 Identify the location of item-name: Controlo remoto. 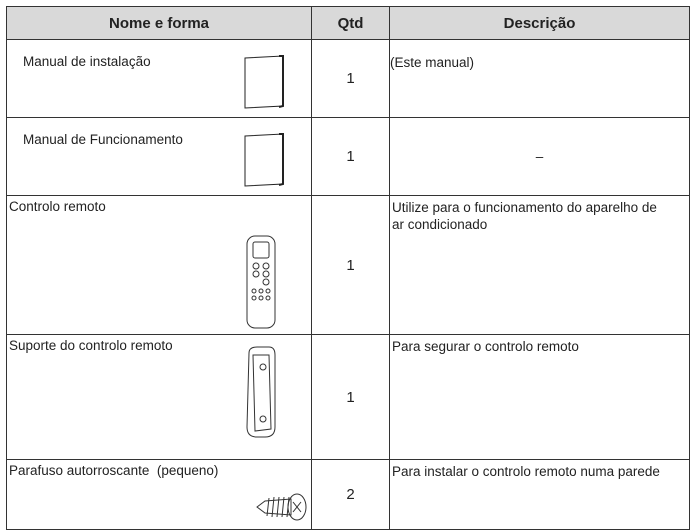
(57, 206).